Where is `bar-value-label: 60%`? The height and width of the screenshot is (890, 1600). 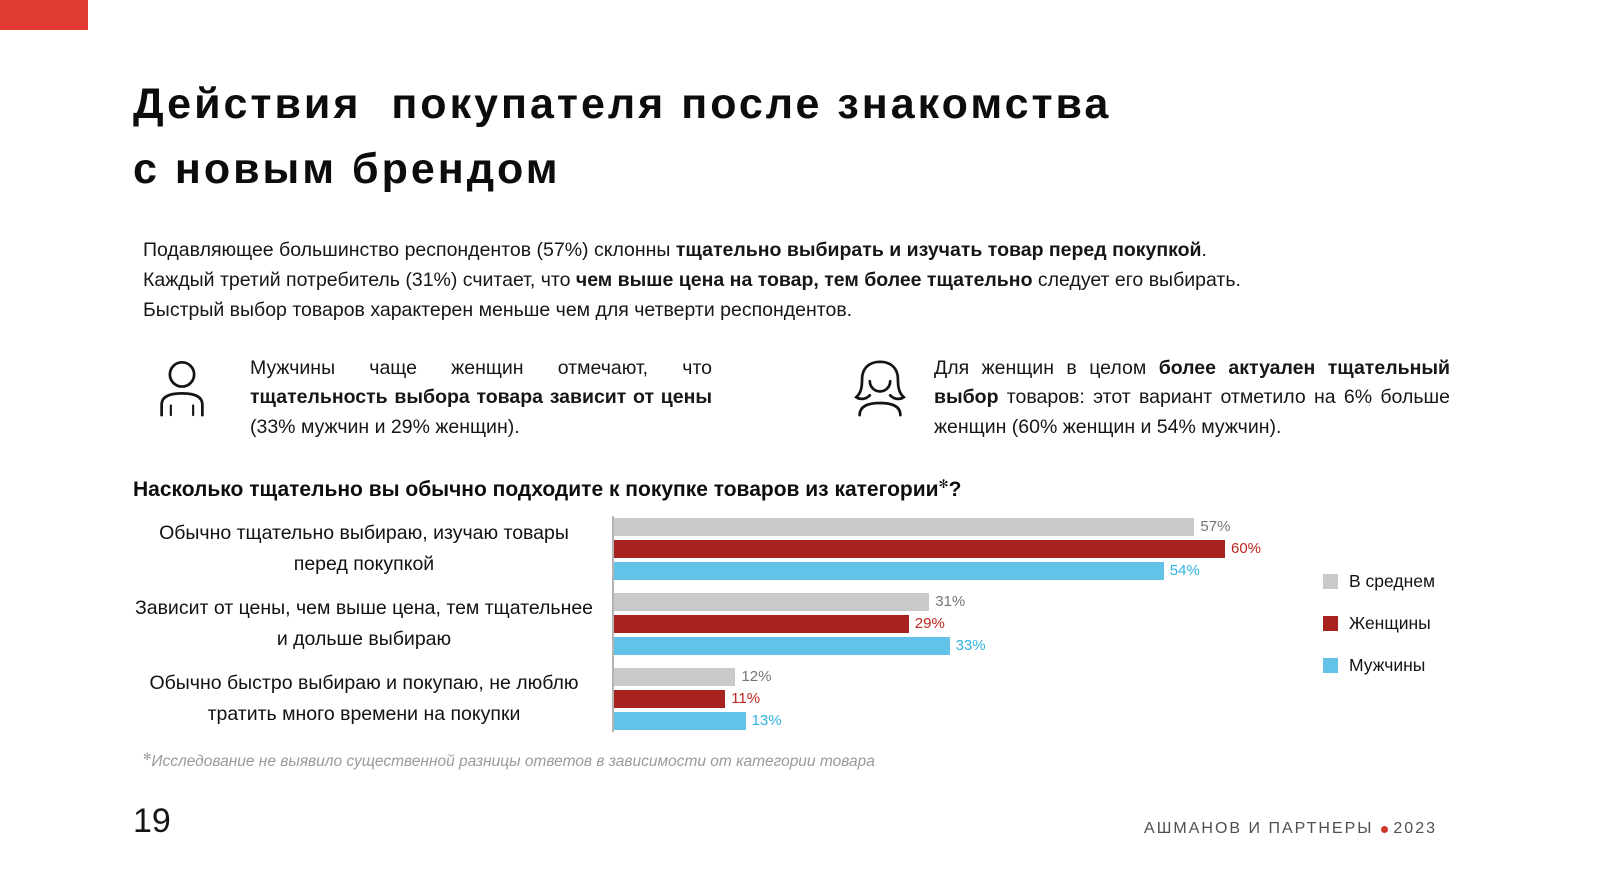 bar-value-label: 60% is located at coordinates (1246, 549).